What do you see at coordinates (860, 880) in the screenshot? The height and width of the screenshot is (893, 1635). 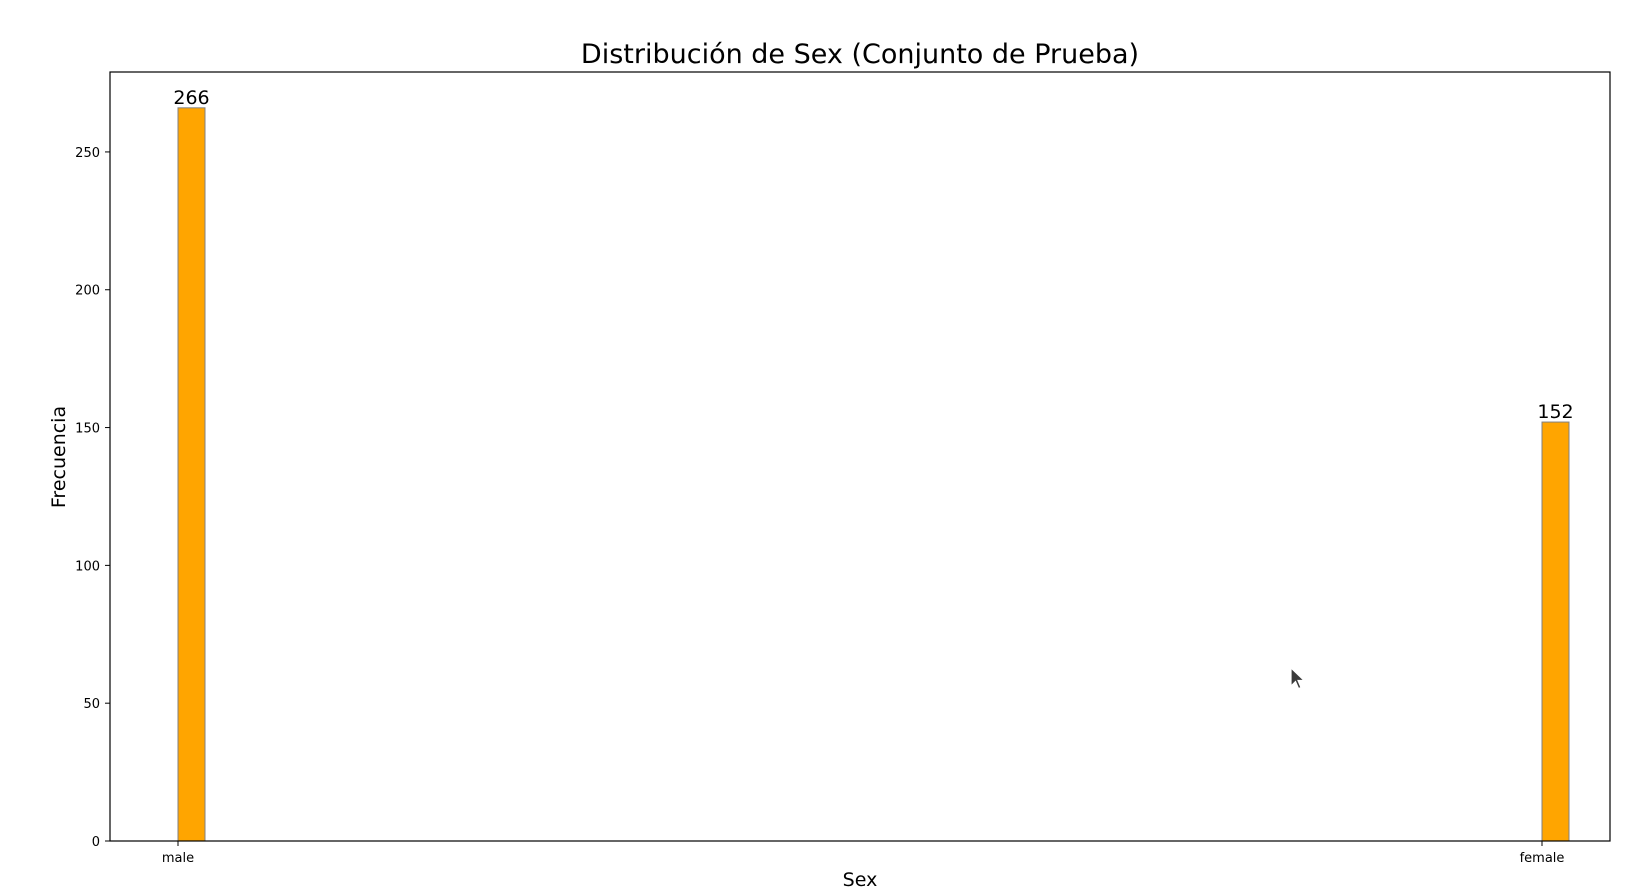 I see `x-axis-label: Sex` at bounding box center [860, 880].